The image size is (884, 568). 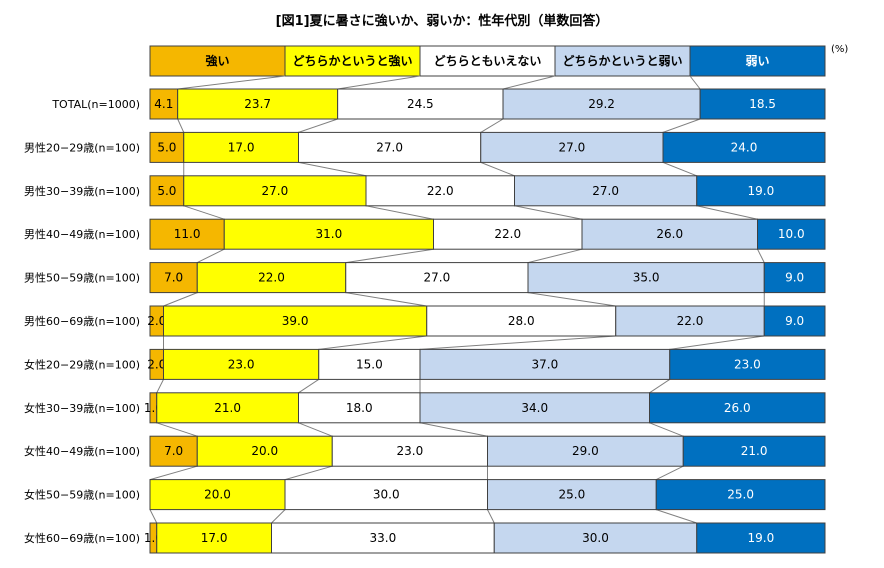 I want to click on data-label-neither: 23.0, so click(x=410, y=451).